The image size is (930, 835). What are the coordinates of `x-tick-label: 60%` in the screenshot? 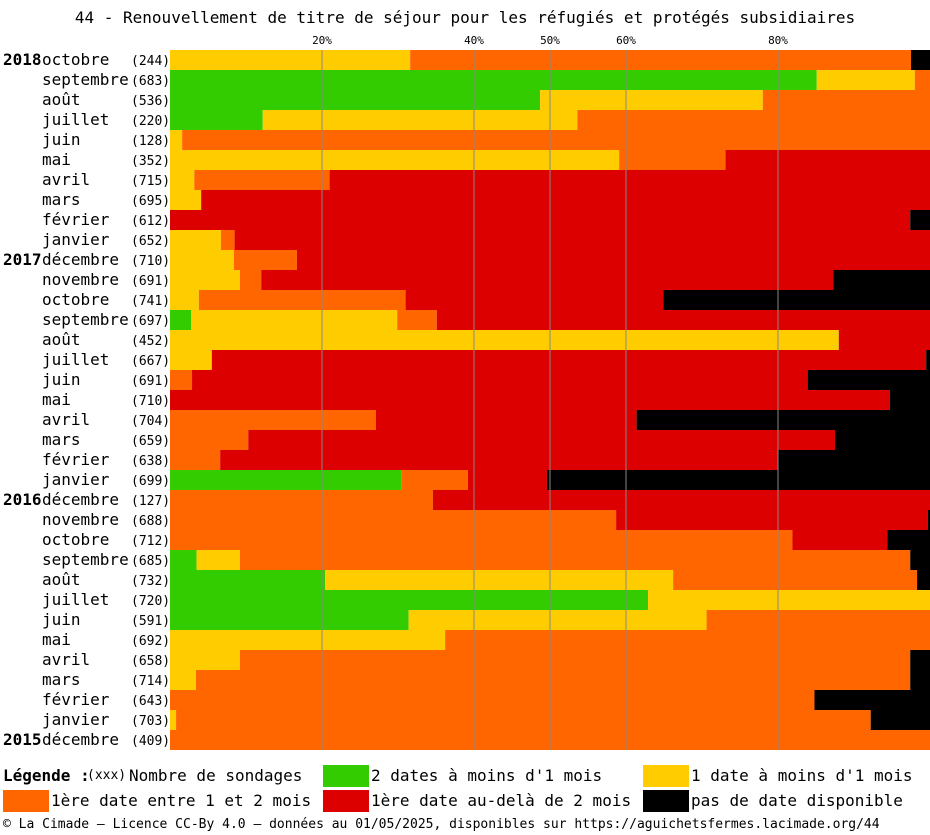 It's located at (626, 40).